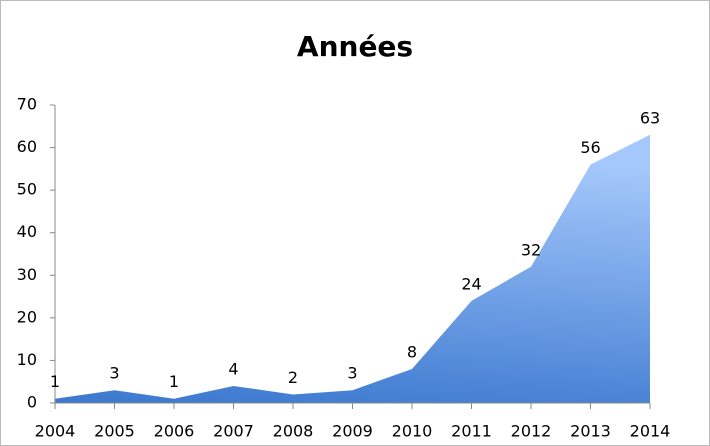 Image resolution: width=710 pixels, height=446 pixels. Describe the element at coordinates (27, 316) in the screenshot. I see `y-tick-label: 20` at that location.